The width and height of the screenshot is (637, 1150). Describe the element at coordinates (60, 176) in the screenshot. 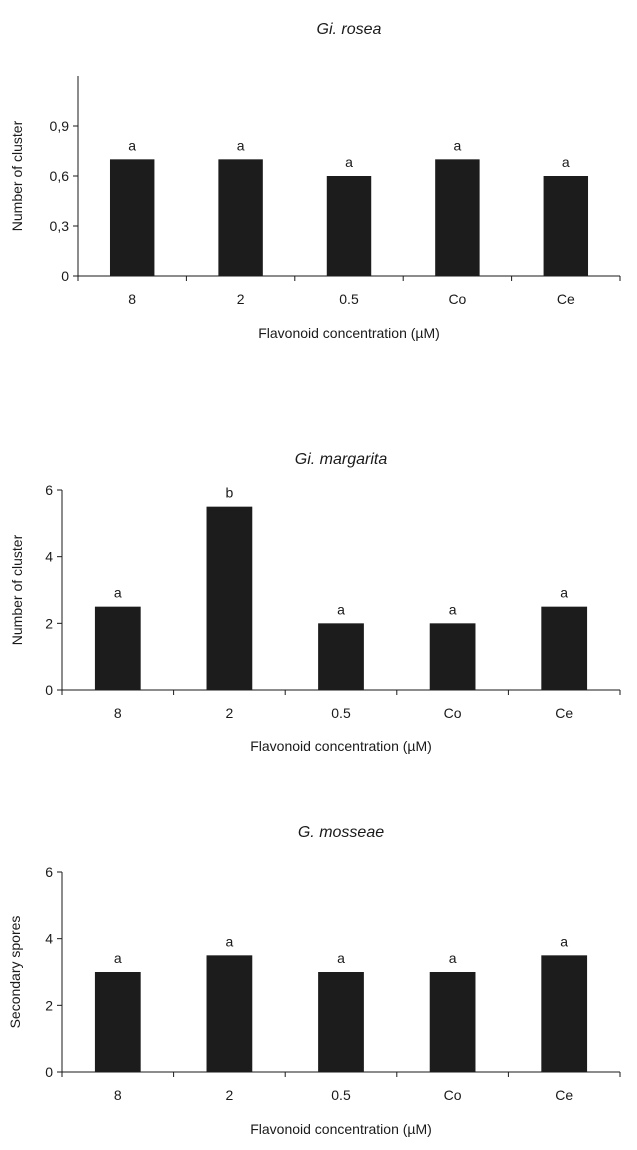

I see `y-tick-label: 0,6` at that location.